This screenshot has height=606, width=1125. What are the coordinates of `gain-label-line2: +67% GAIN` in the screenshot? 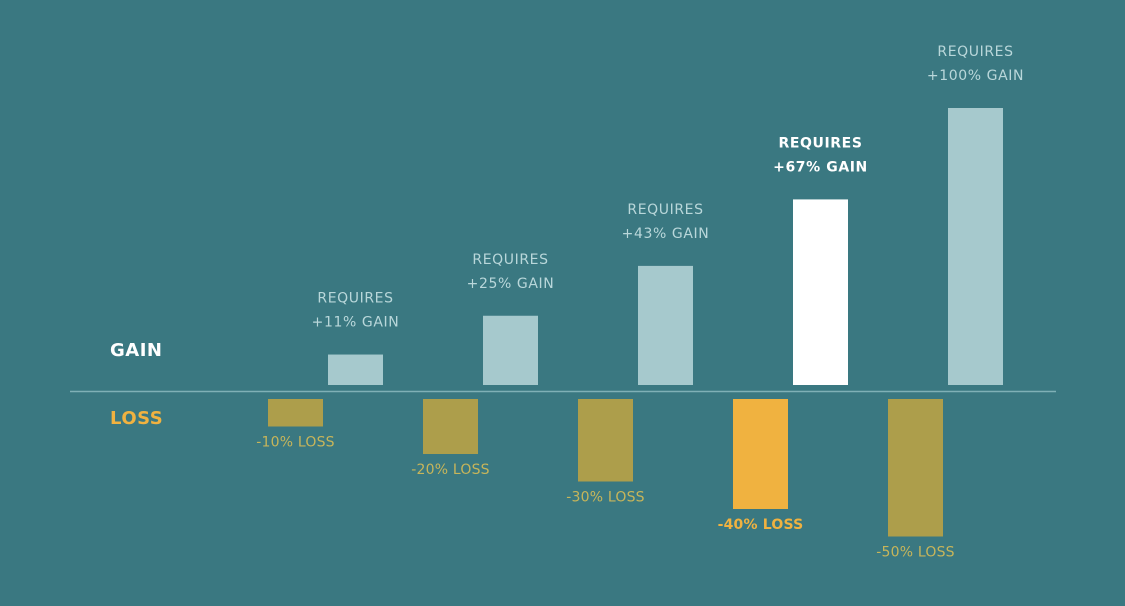 It's located at (820, 167).